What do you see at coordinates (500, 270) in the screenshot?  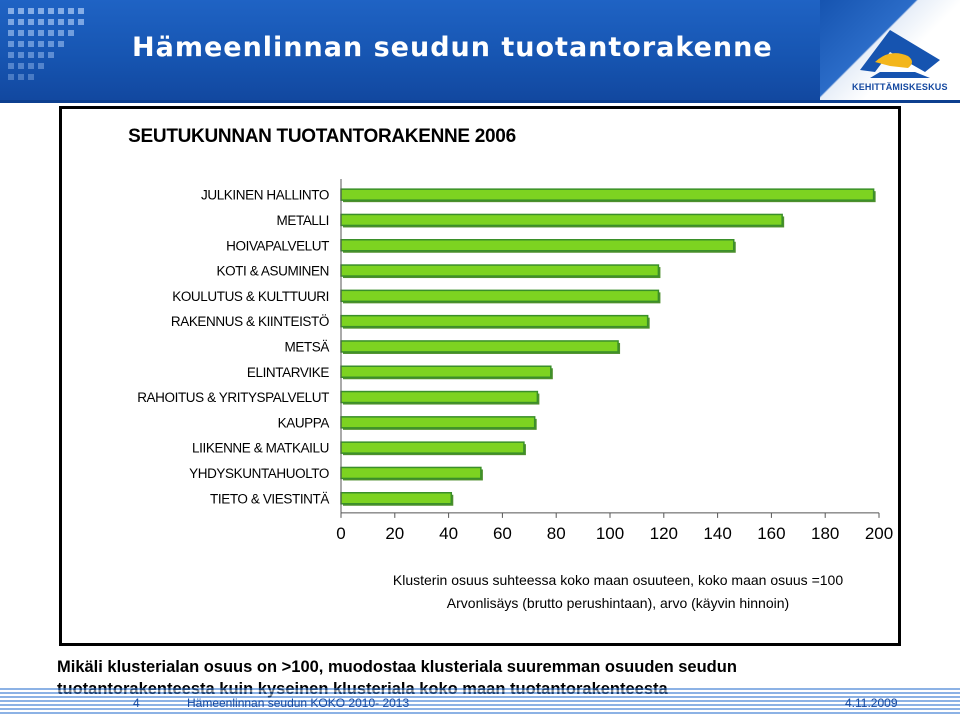 I see `bar-koti-and-asuminen` at bounding box center [500, 270].